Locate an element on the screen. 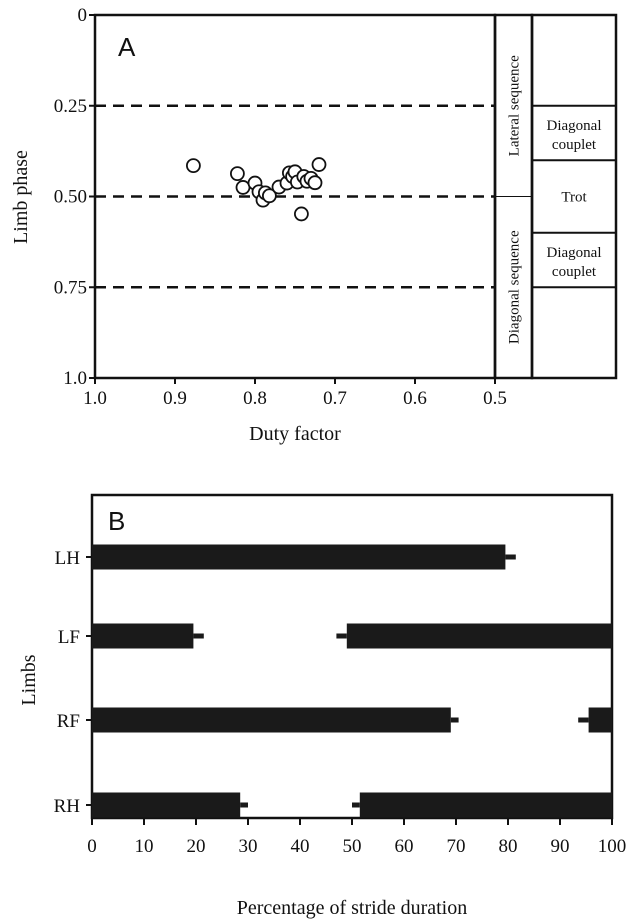 The height and width of the screenshot is (924, 634). x-tick-label: 30 is located at coordinates (248, 846).